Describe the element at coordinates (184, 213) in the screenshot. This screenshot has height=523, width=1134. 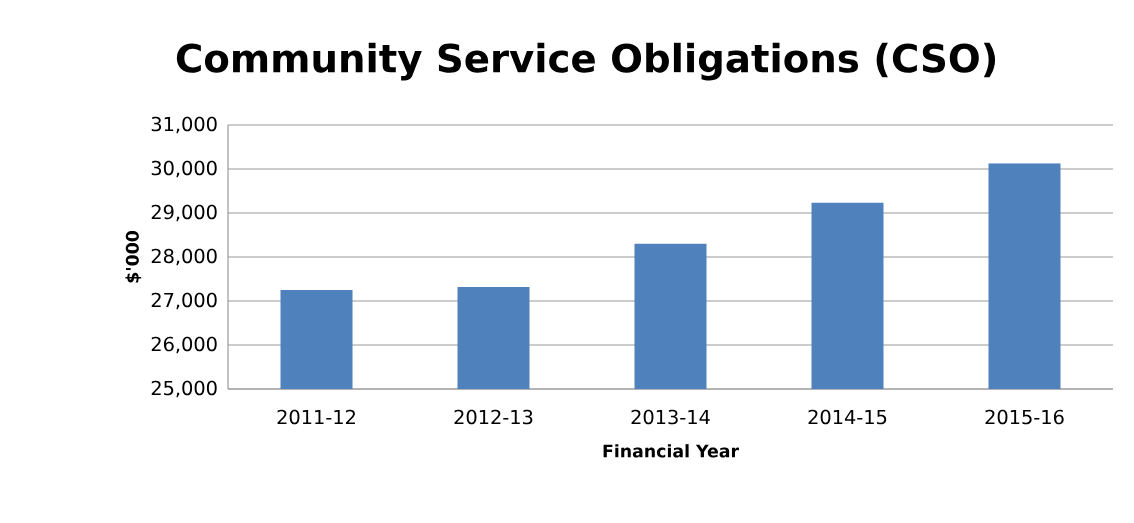
I see `y-tick-label: 29,000` at that location.